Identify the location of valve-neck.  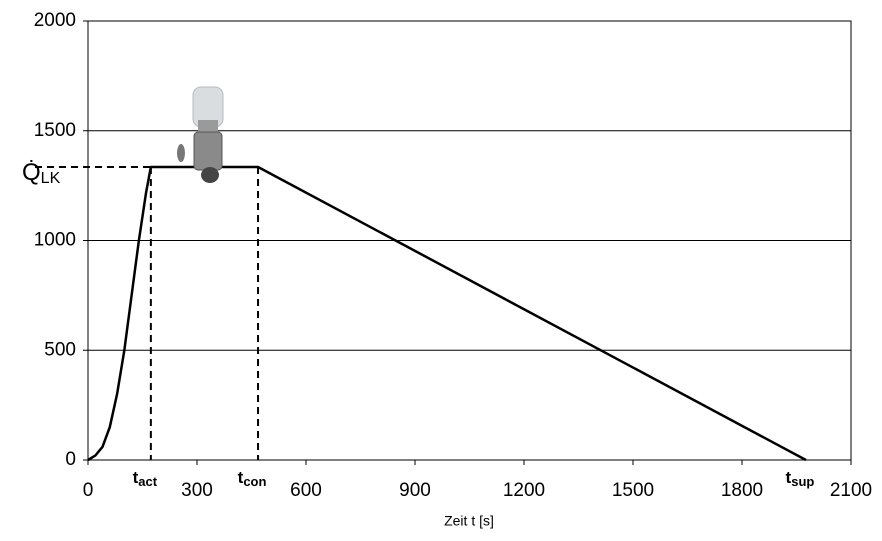
(208, 127).